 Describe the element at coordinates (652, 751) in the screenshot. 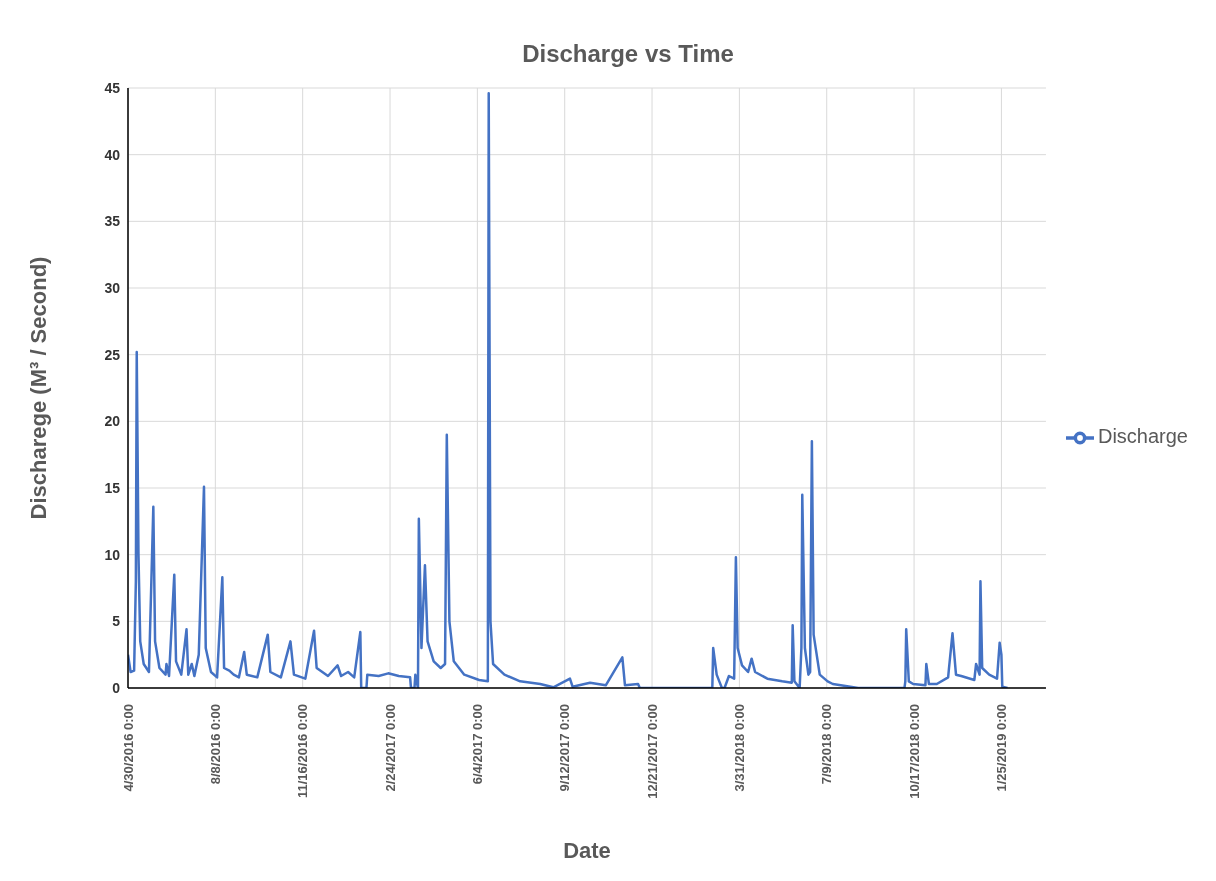

I see `x-tick-label: 12/21/2017 0:00` at that location.